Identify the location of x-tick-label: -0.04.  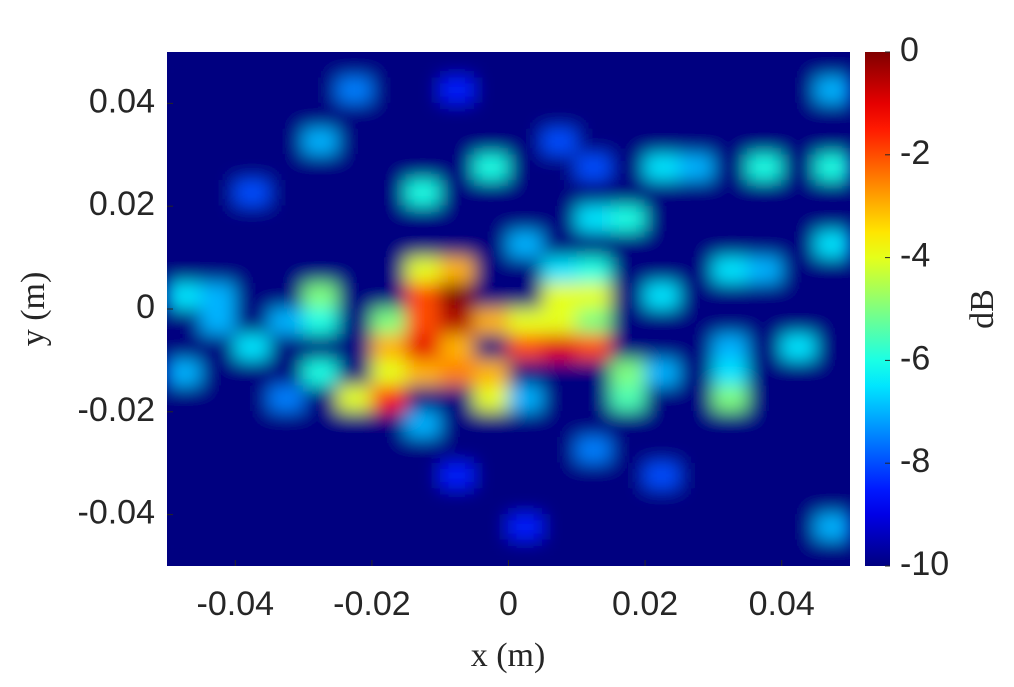
(236, 604).